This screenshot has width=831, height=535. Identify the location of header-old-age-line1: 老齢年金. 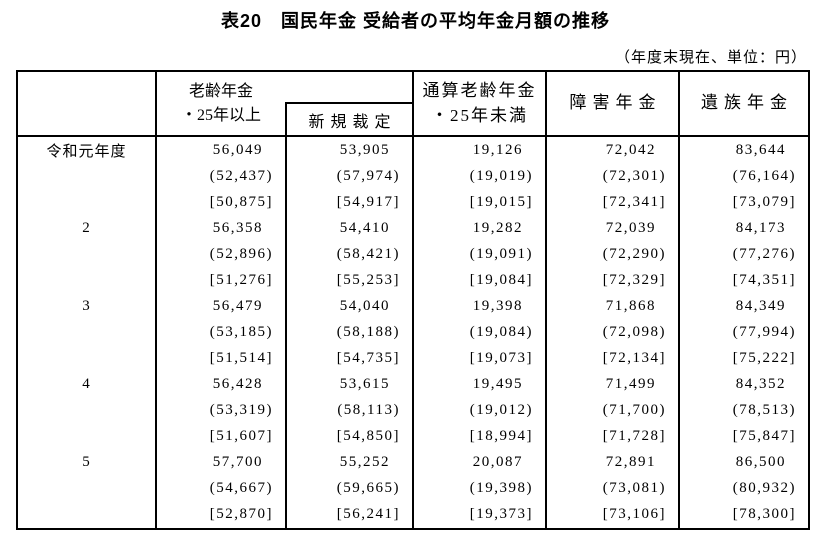
(220, 92).